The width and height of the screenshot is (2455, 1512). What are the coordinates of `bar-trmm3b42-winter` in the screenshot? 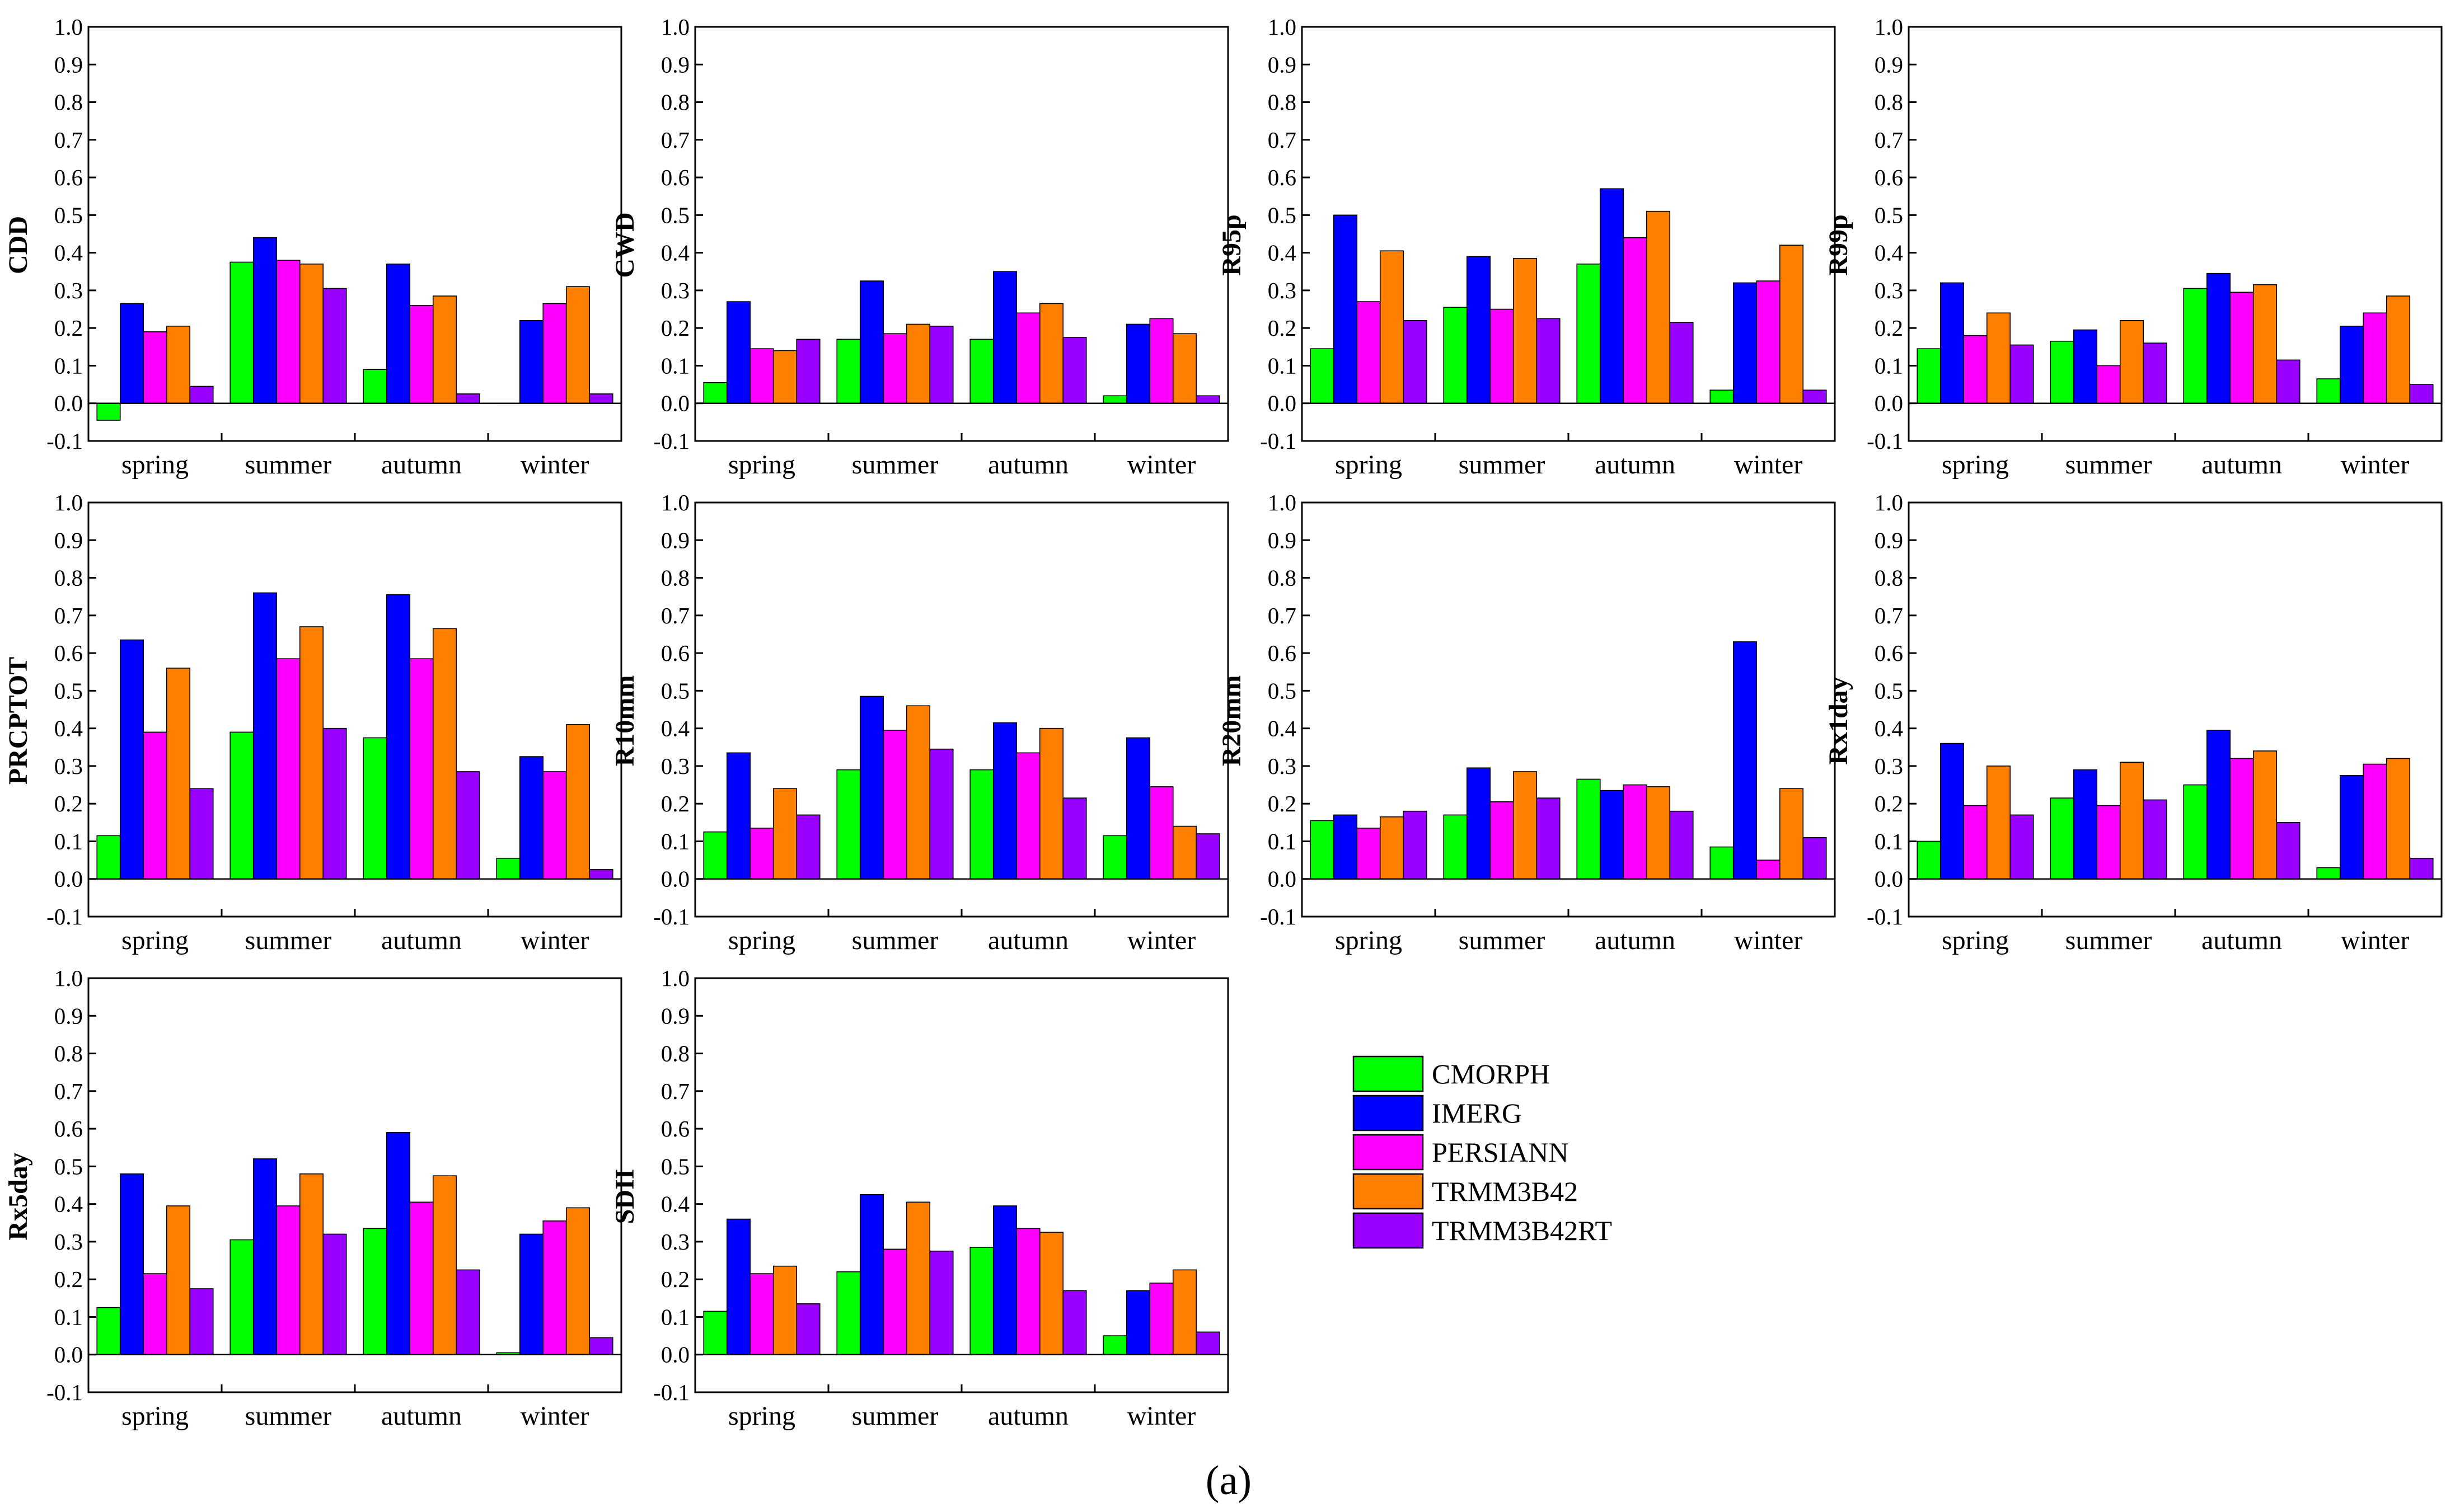 It's located at (1791, 324).